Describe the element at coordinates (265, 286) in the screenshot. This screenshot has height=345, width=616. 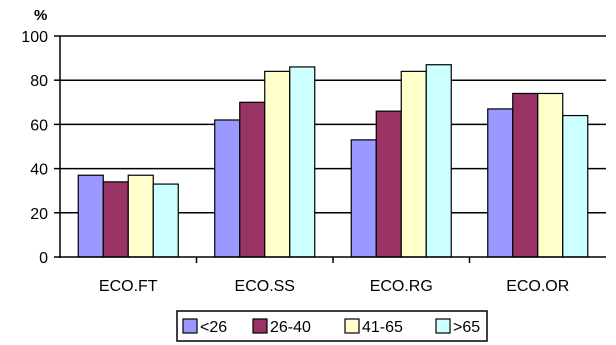
I see `x-tick-label: ECO.SS` at that location.